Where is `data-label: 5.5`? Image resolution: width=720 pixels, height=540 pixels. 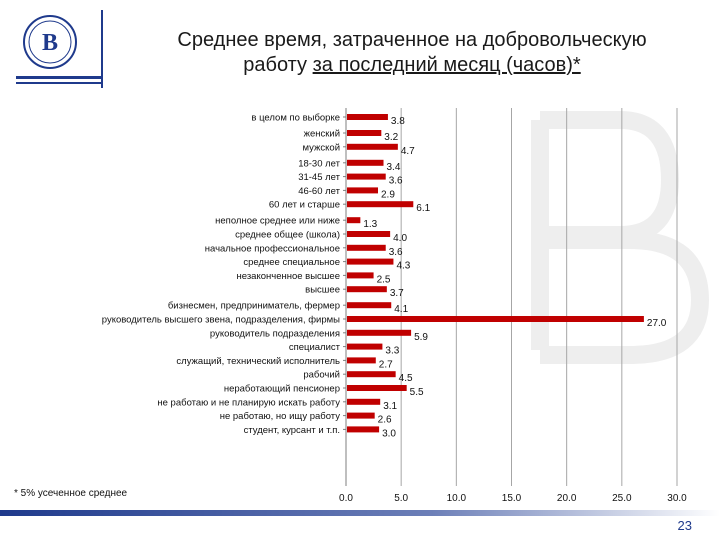 data-label: 5.5 is located at coordinates (417, 392).